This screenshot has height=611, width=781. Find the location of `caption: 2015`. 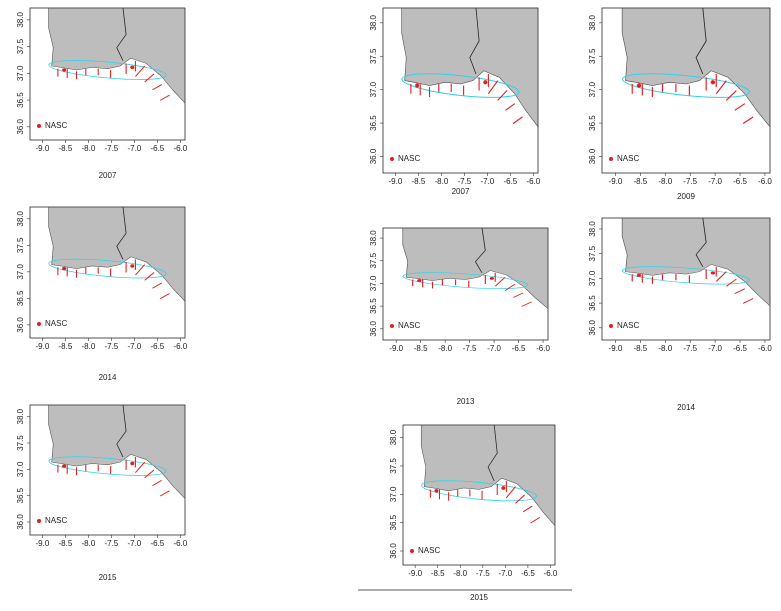

caption: 2015 is located at coordinates (108, 577).